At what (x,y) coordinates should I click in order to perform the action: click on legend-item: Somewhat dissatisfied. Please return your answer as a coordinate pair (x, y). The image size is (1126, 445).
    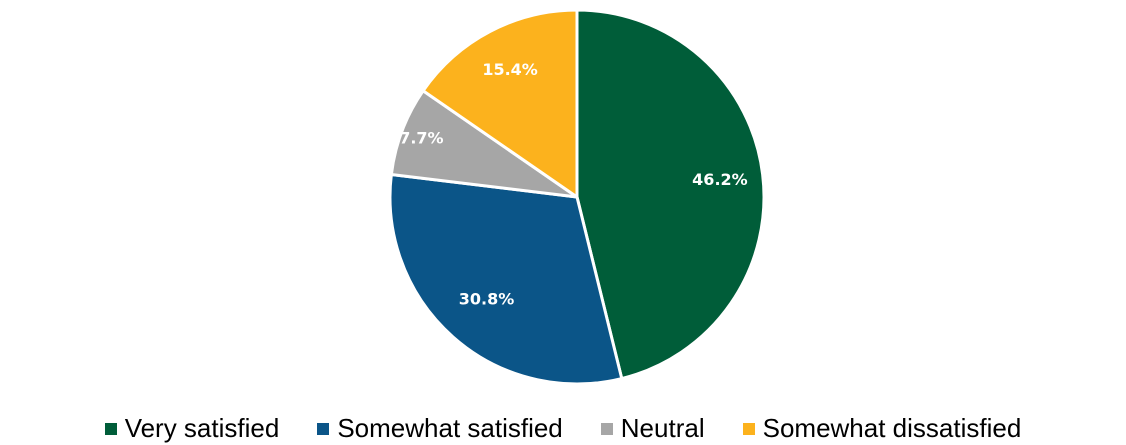
    Looking at the image, I should click on (882, 428).